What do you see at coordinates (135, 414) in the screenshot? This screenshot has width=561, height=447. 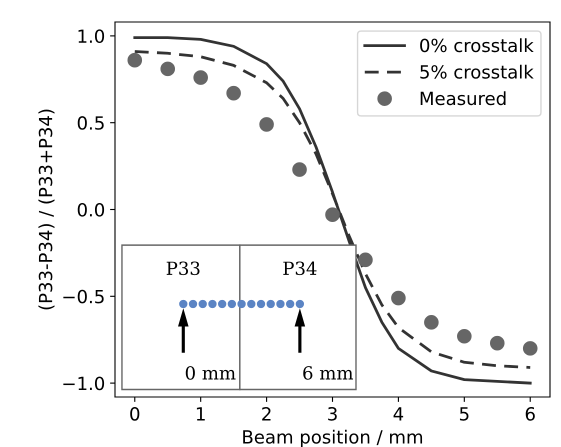 I see `x-tick-label: 0` at bounding box center [135, 414].